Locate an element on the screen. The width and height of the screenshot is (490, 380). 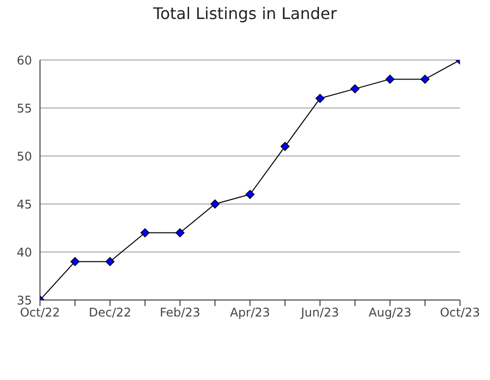
y-tick-label: 35 is located at coordinates (24, 300).